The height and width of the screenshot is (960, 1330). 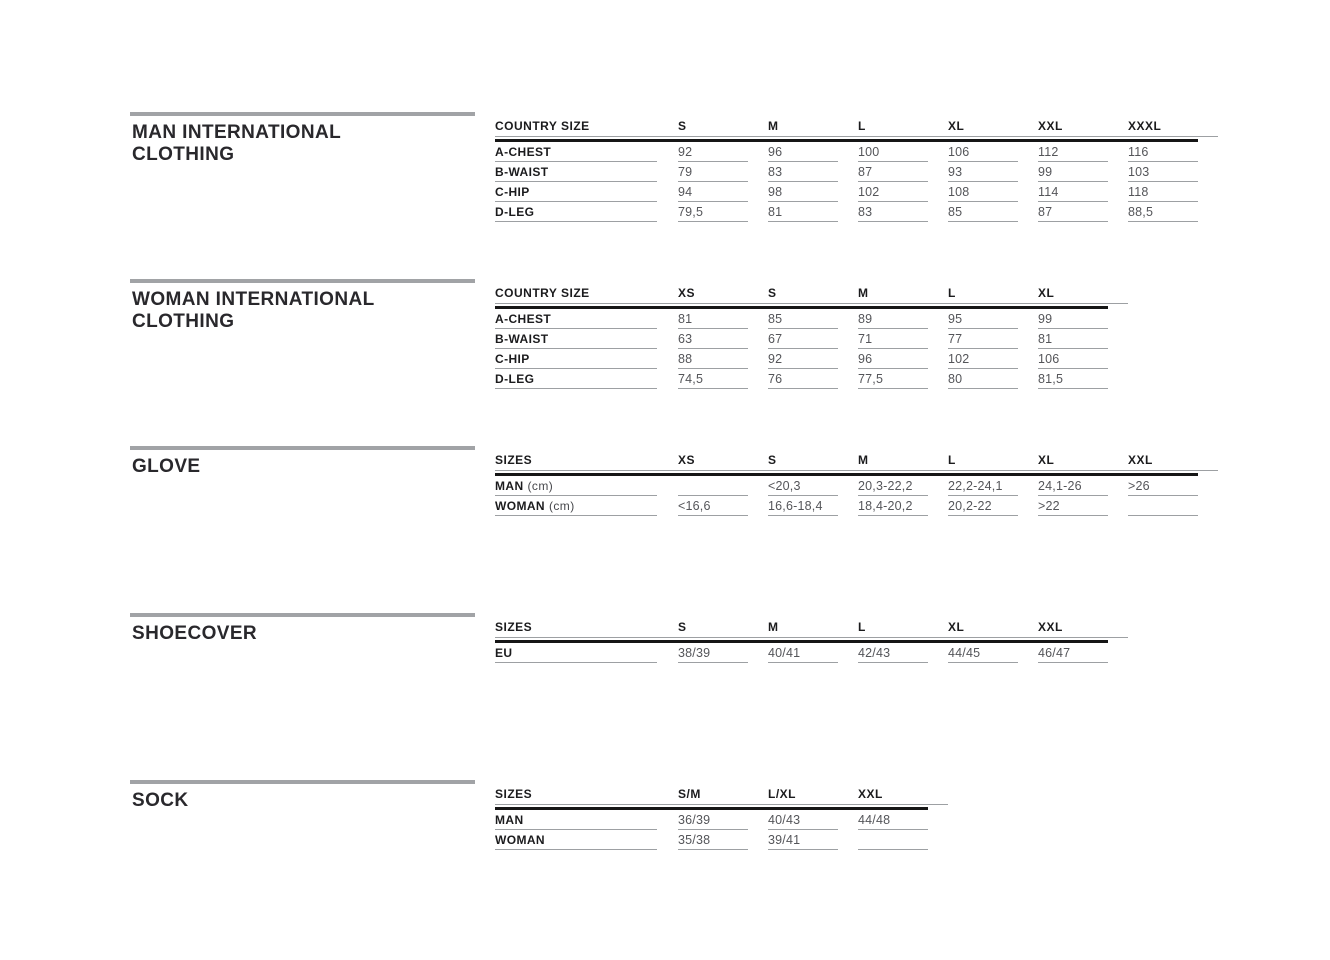 I want to click on table-cell: 116, so click(x=1173, y=152).